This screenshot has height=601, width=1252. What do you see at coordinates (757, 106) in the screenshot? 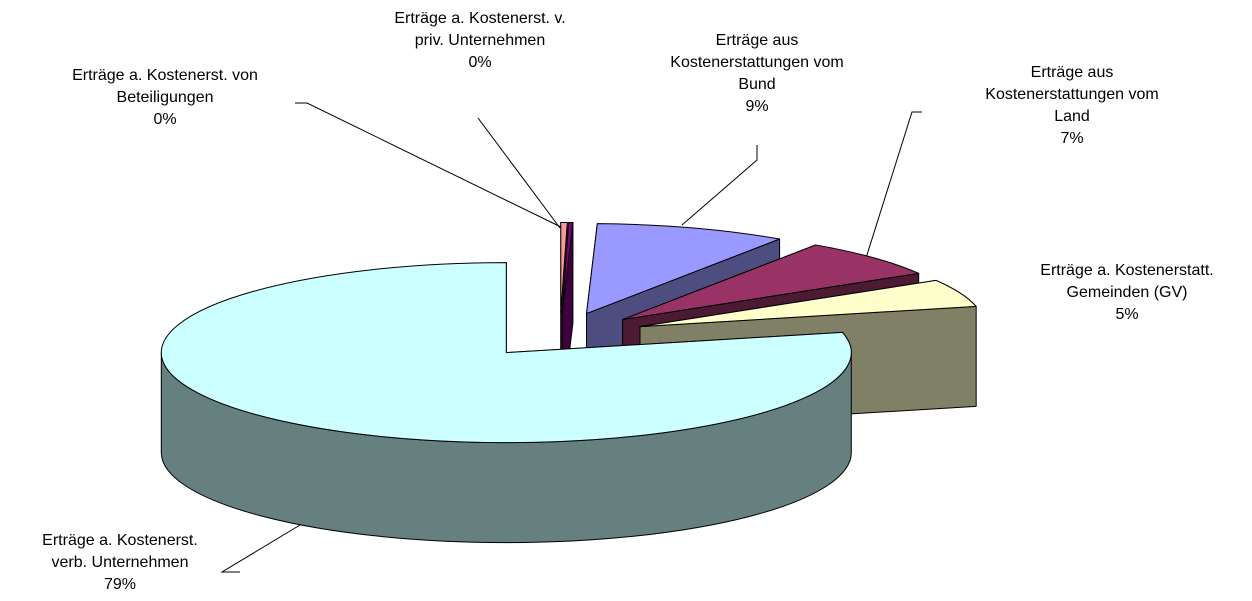
I see `value-label: 9%` at bounding box center [757, 106].